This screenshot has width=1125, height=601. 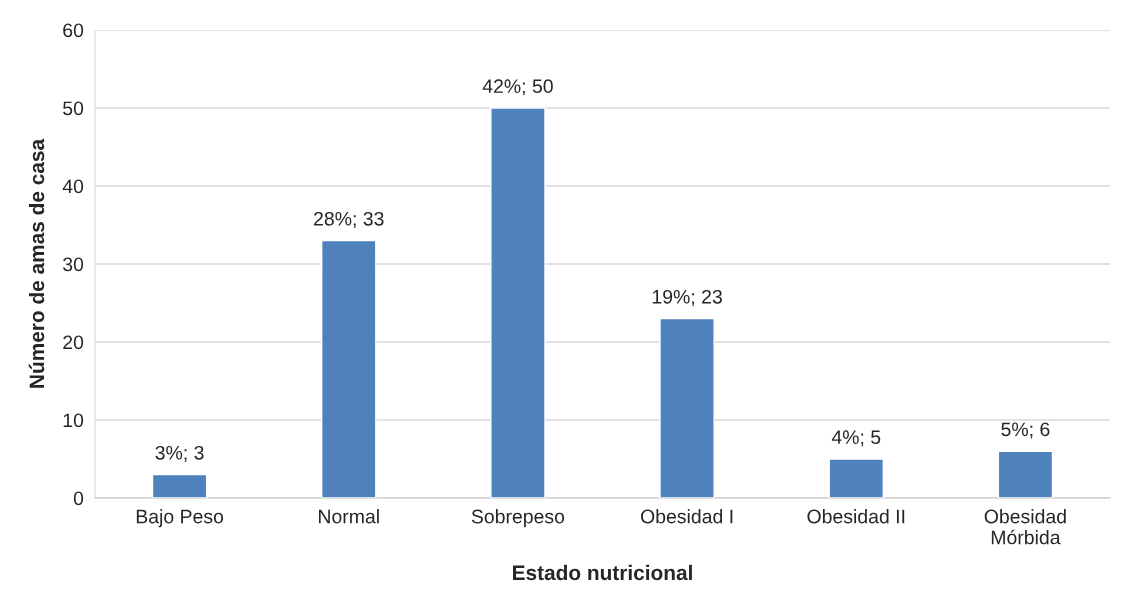 What do you see at coordinates (517, 87) in the screenshot?
I see `data-label: 42%; 50` at bounding box center [517, 87].